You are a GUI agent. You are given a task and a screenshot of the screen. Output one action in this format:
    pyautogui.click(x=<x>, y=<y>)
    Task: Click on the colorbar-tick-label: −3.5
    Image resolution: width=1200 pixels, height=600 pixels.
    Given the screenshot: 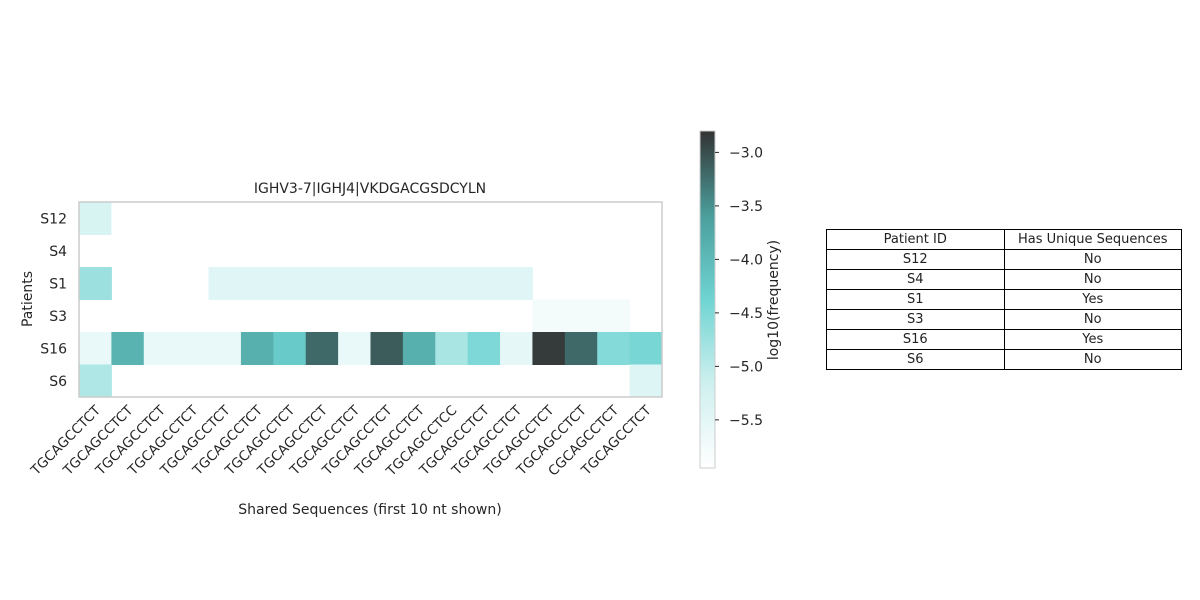 What is the action you would take?
    pyautogui.click(x=746, y=207)
    